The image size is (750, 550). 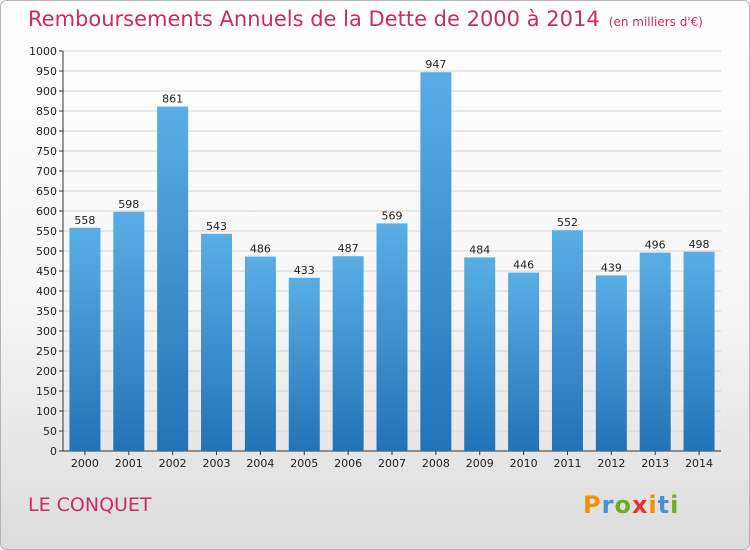 I want to click on y-tick-label: 450, so click(x=46, y=271).